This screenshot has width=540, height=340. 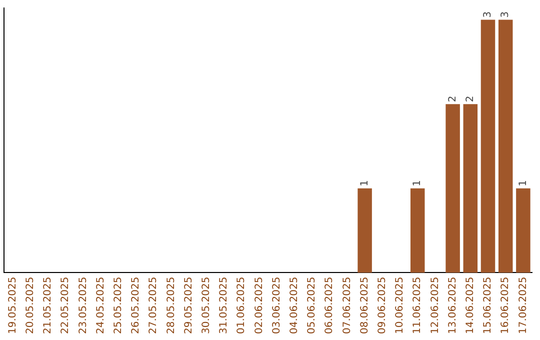 What do you see at coordinates (206, 305) in the screenshot?
I see `x-tick-label: 30.05.2025` at bounding box center [206, 305].